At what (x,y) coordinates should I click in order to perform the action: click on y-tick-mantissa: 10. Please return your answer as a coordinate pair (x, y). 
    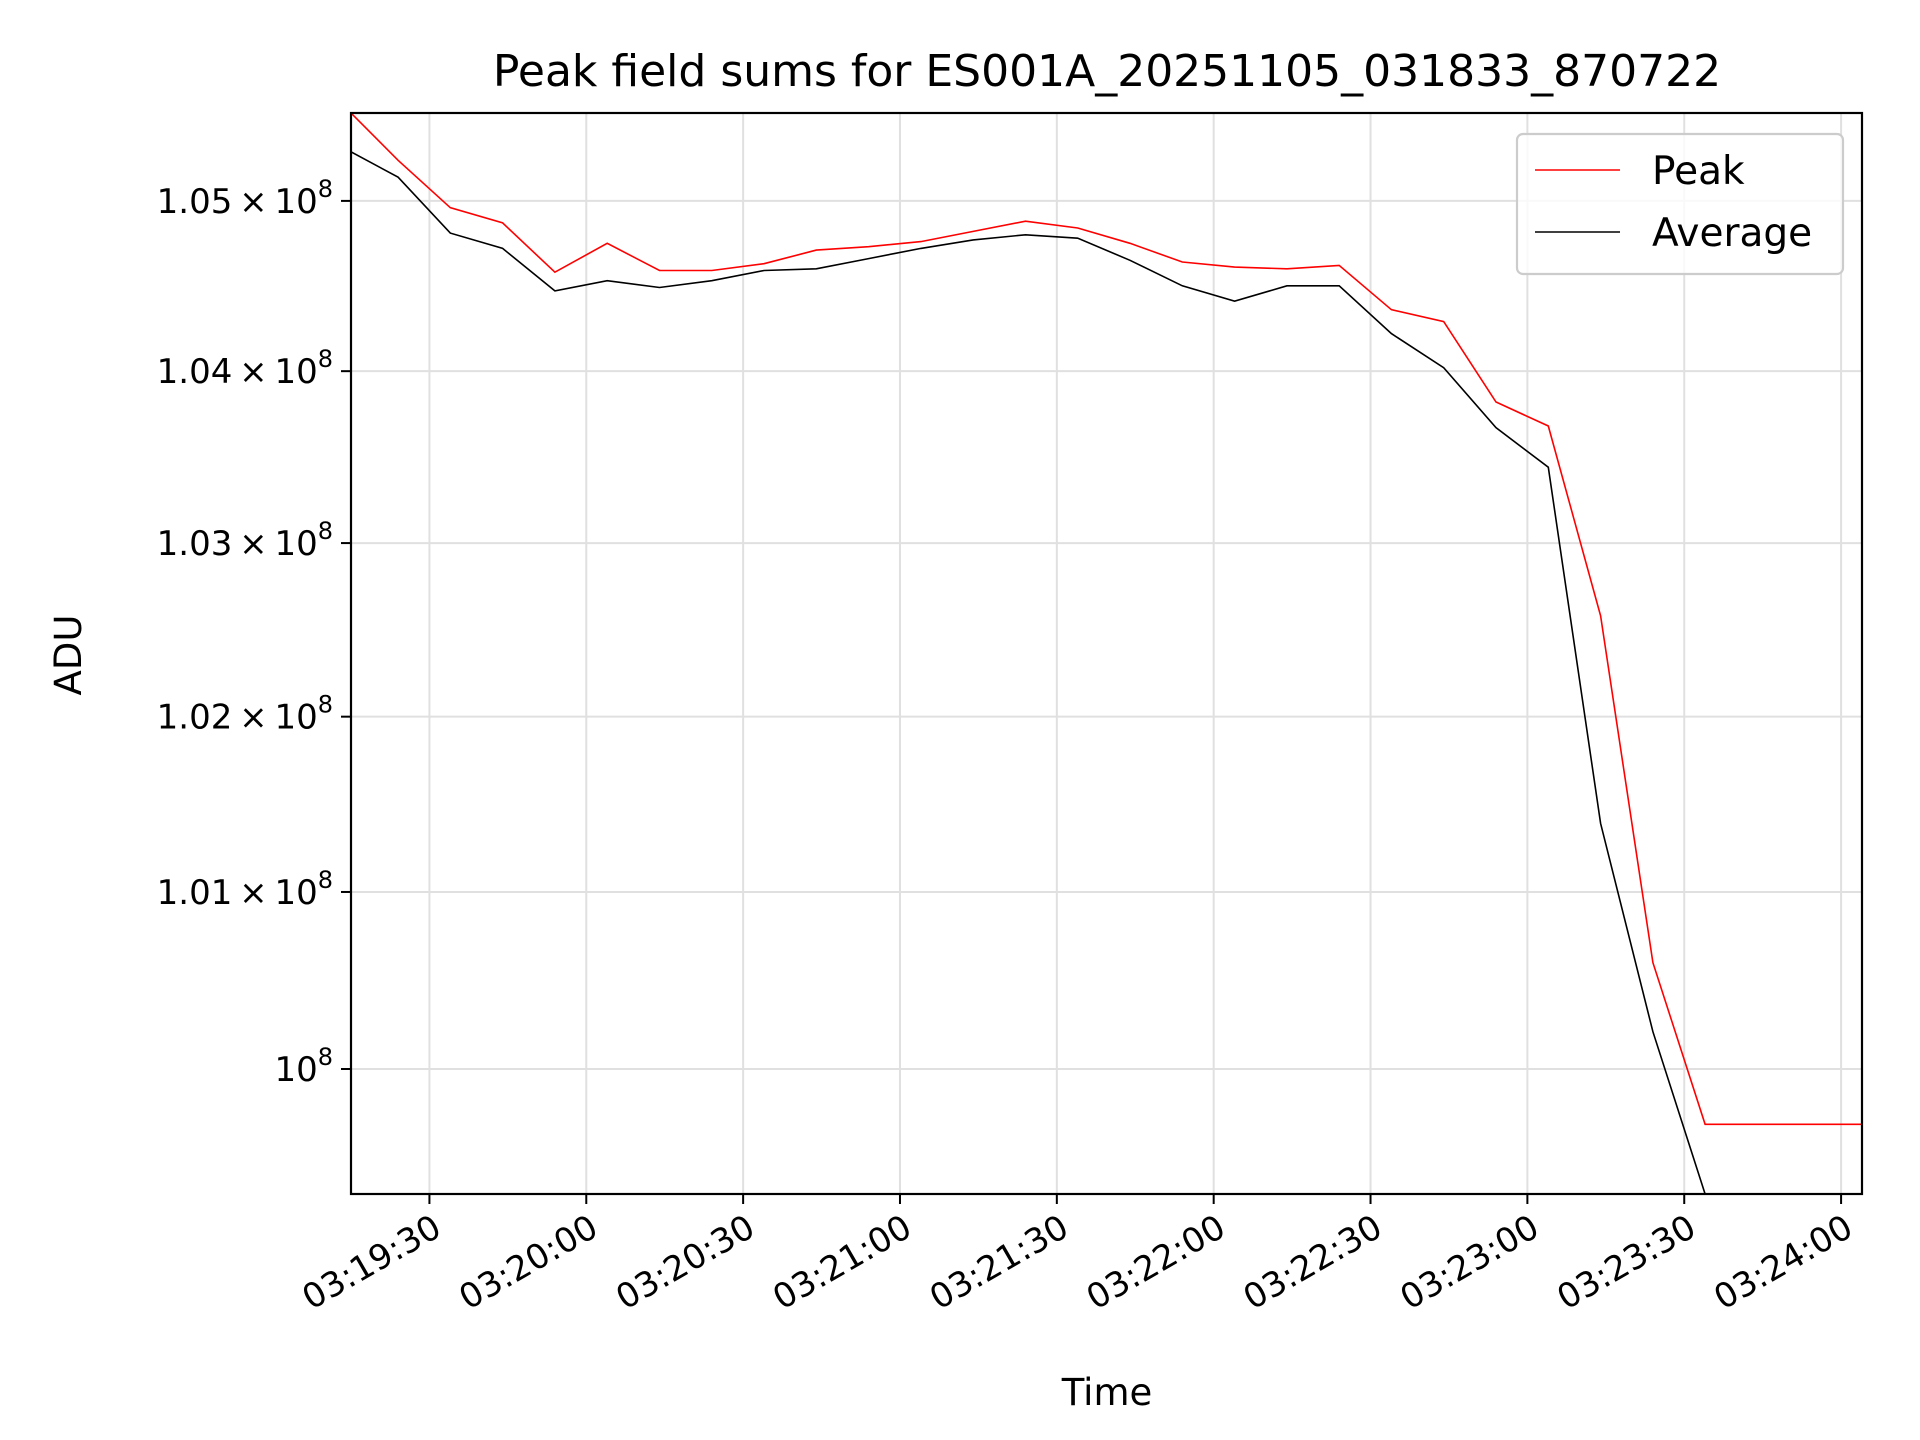
    Looking at the image, I should click on (295, 1070).